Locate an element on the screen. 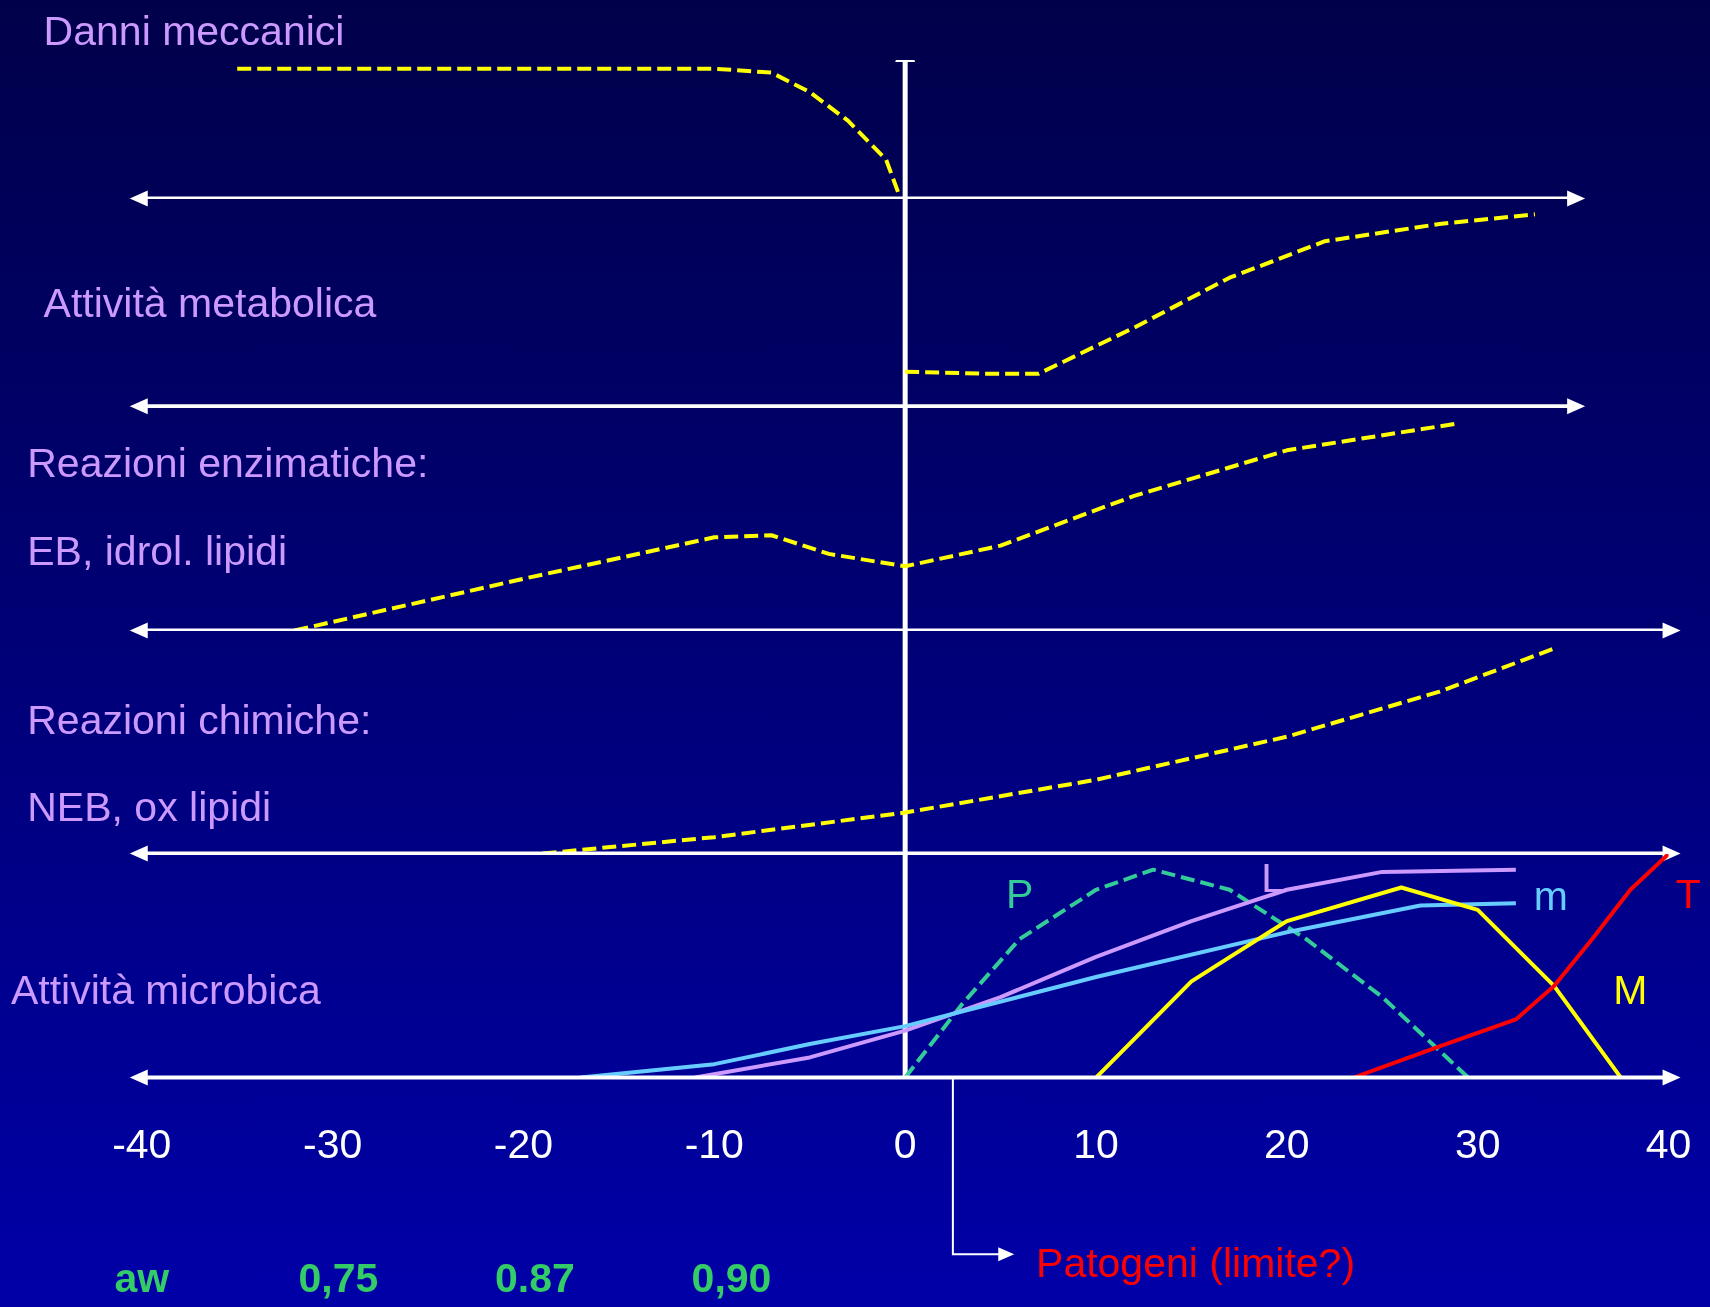 The width and height of the screenshot is (1710, 1307). text: Attività metabolica is located at coordinates (210, 303).